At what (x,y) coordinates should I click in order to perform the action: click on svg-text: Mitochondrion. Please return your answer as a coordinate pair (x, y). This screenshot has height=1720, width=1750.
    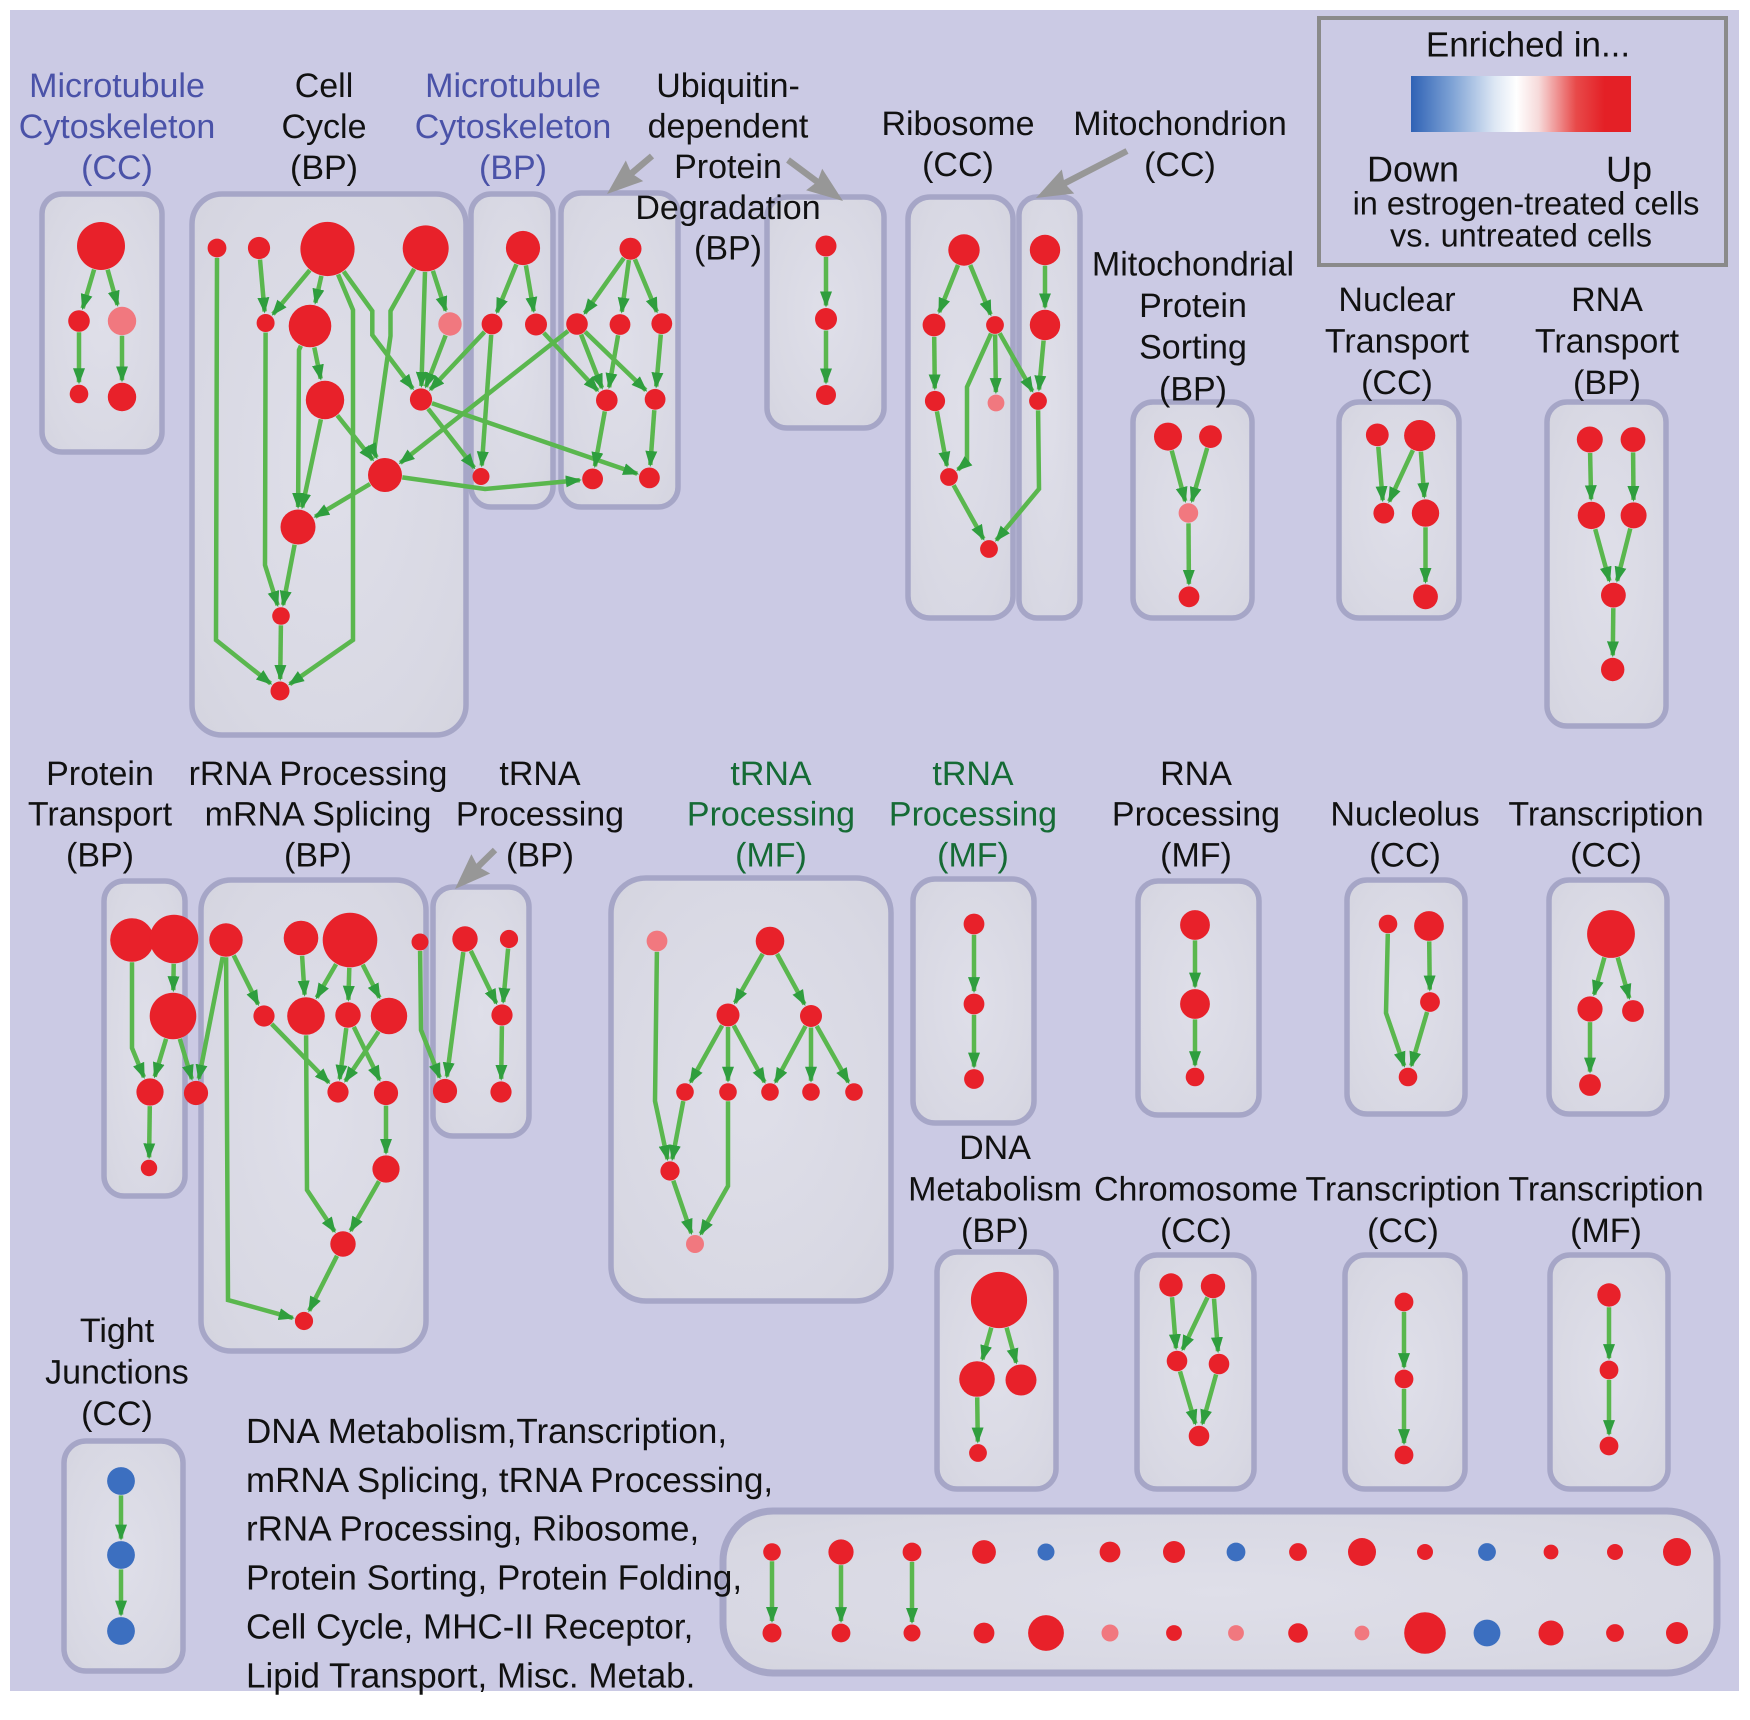
    Looking at the image, I should click on (1180, 124).